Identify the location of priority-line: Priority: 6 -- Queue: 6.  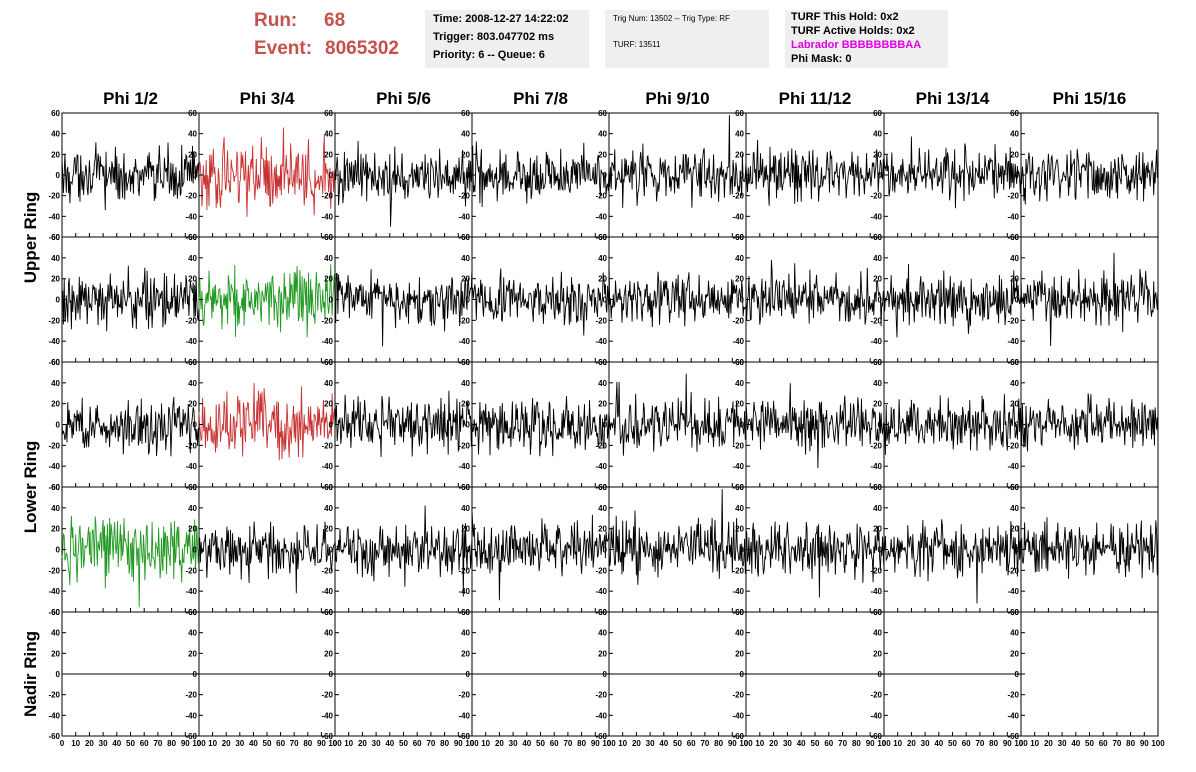
(489, 55).